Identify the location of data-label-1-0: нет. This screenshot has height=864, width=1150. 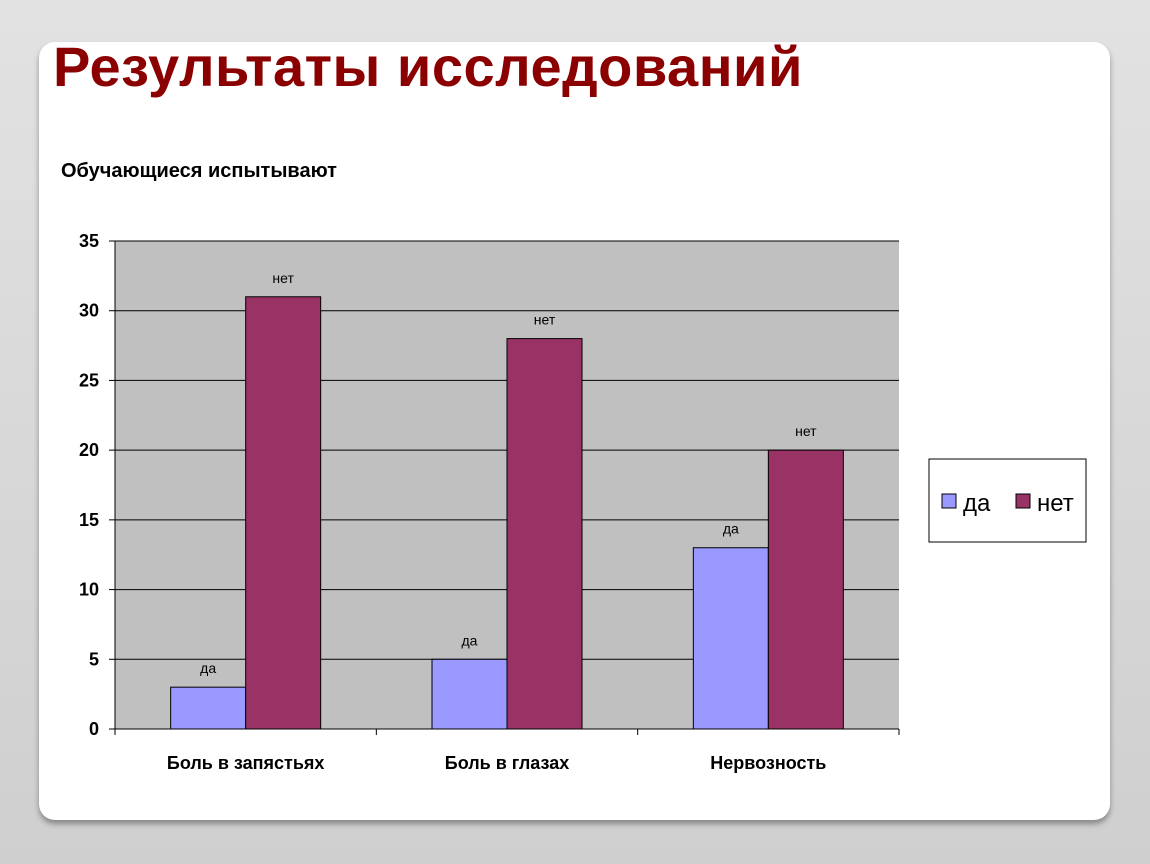
(283, 278).